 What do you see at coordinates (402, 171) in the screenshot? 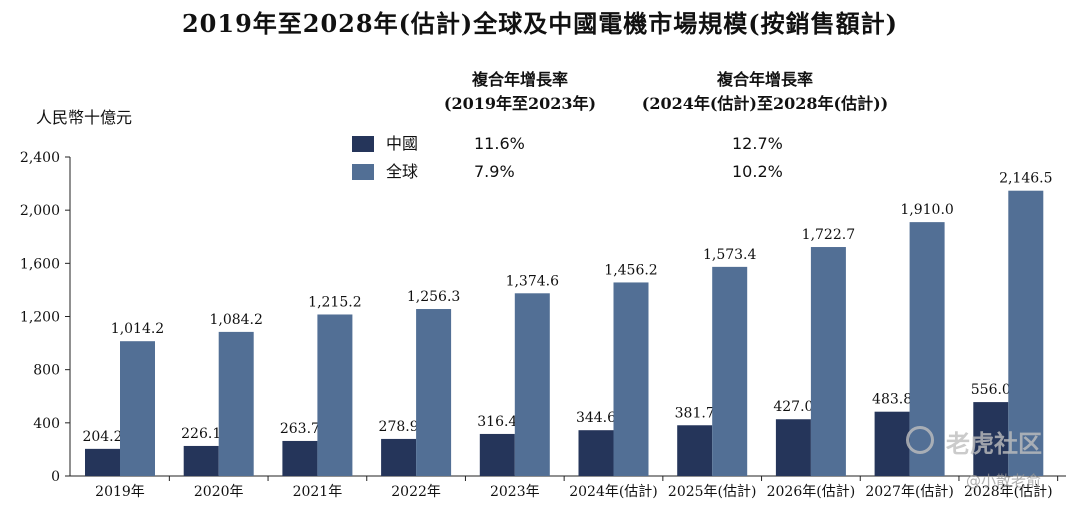
I see `legend-label-global: 全球` at bounding box center [402, 171].